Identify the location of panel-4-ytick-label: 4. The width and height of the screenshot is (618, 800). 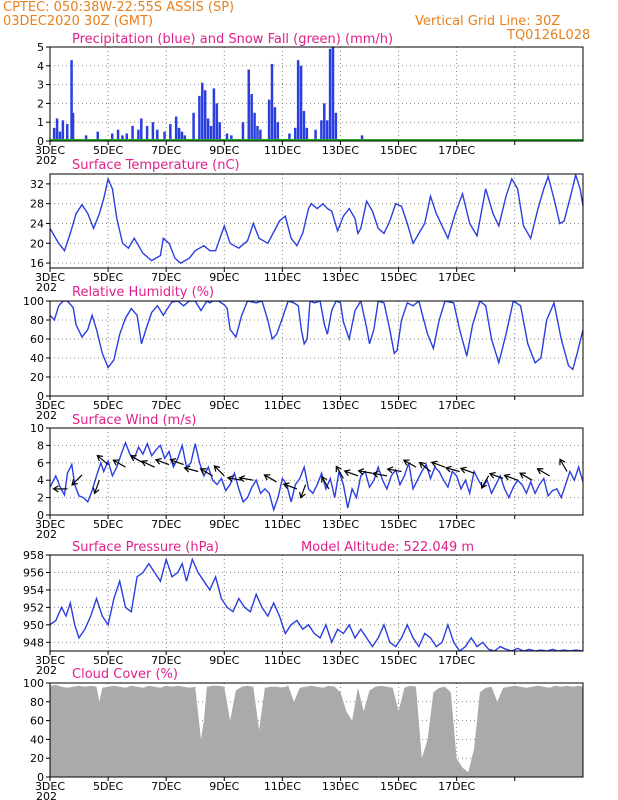
(40, 480).